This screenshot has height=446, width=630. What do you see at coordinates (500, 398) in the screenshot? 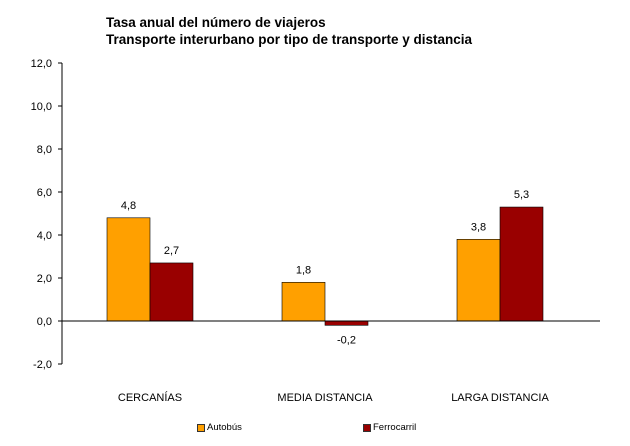
I see `x-category-label: LARGA DISTANCIA` at bounding box center [500, 398].